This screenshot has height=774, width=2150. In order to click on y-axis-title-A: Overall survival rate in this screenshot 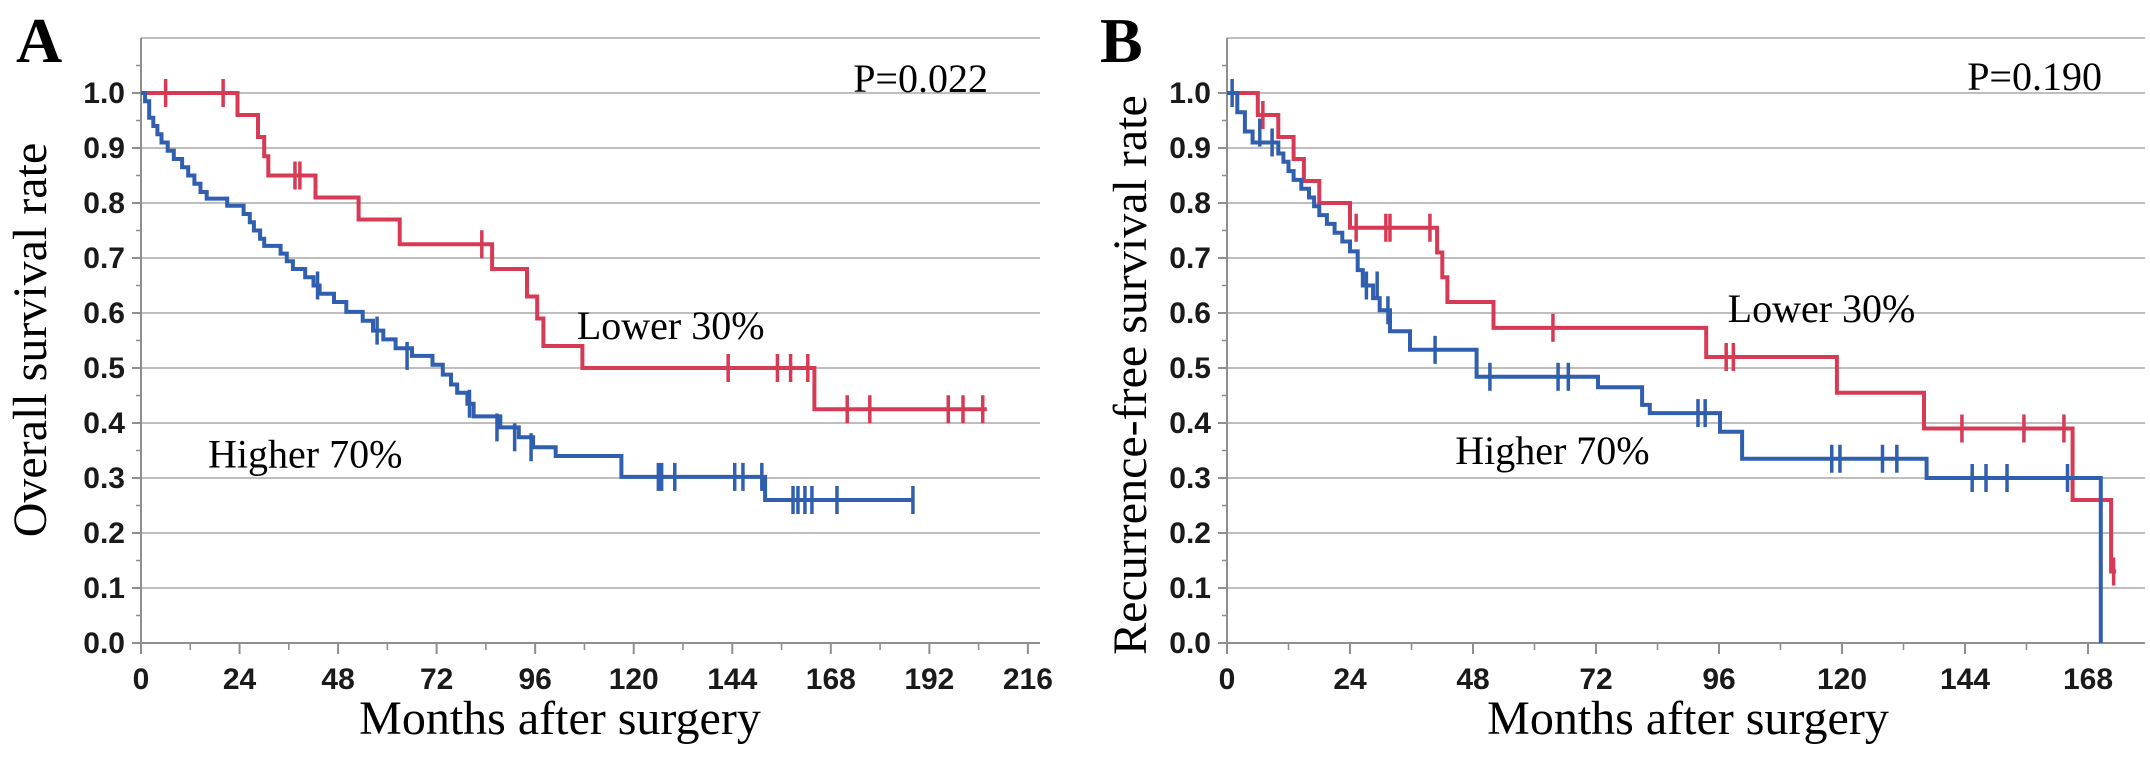, I will do `click(30, 340)`.